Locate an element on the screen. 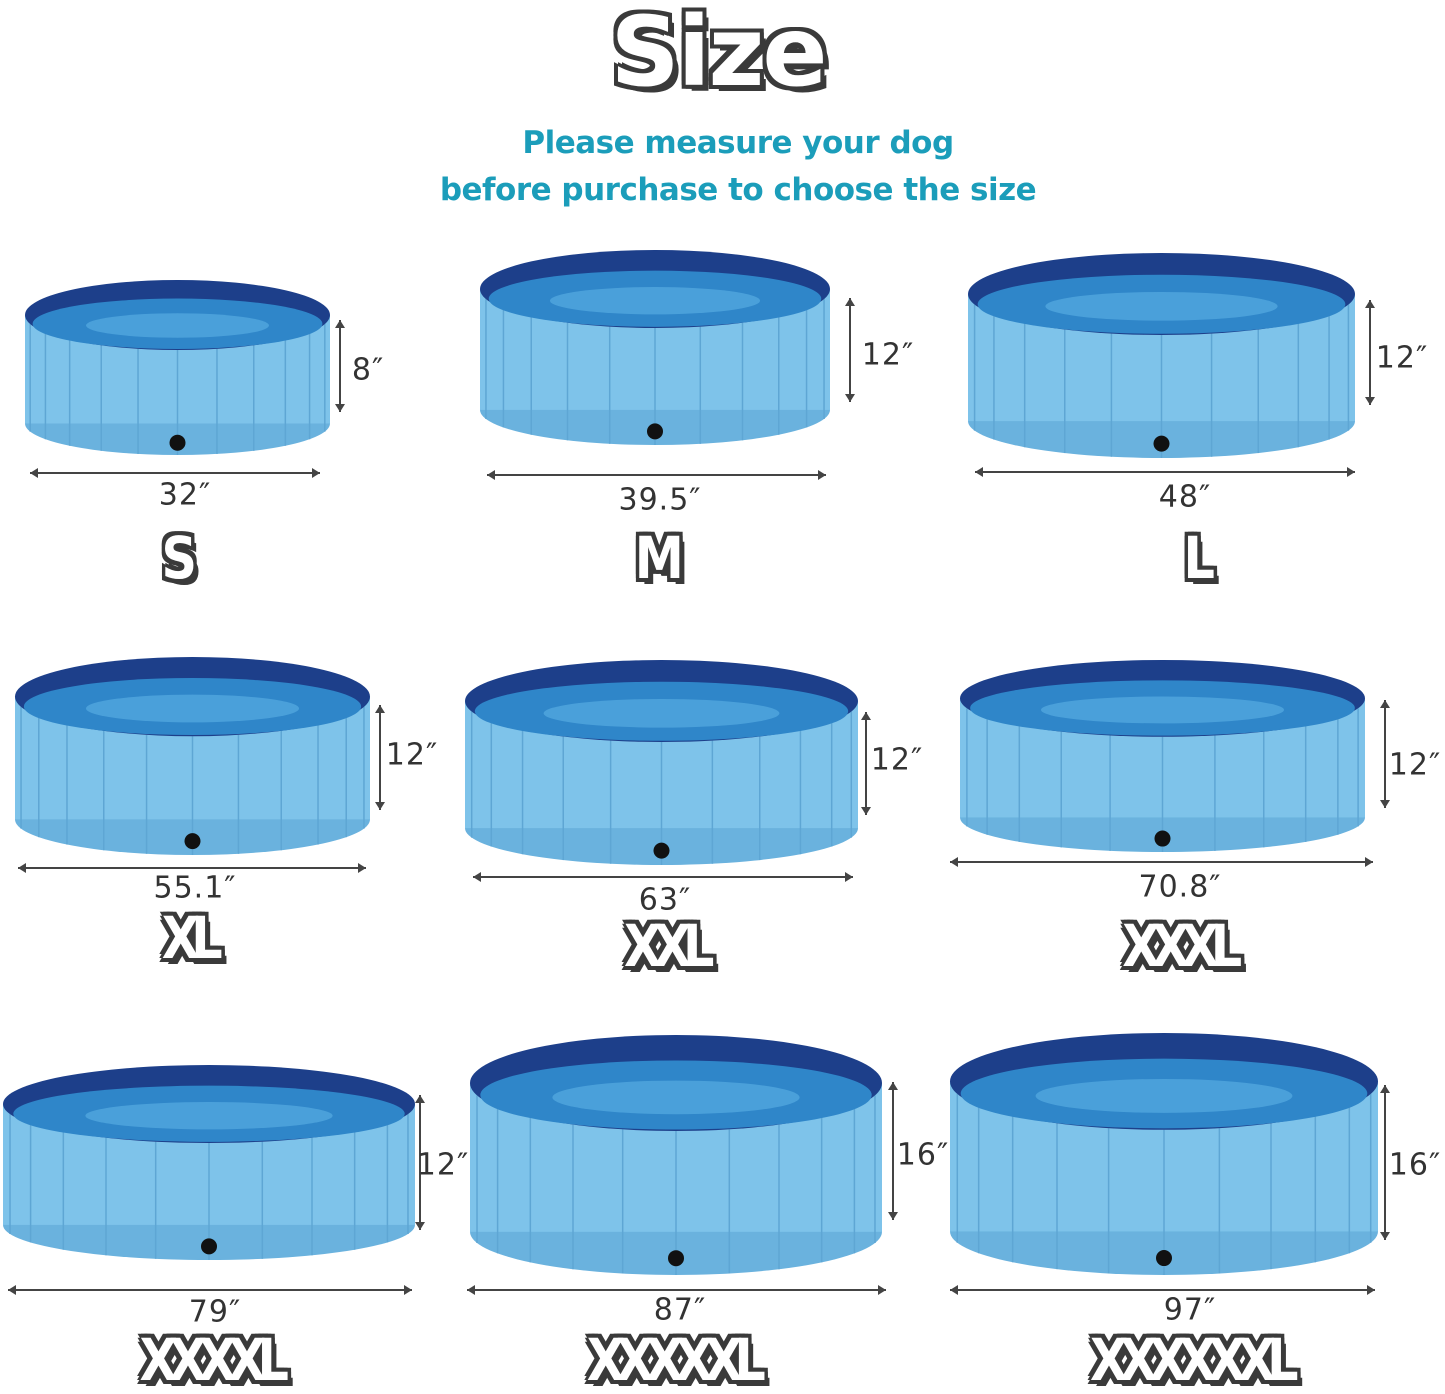 The image size is (1445, 1394). page-title: Size is located at coordinates (718, 54).